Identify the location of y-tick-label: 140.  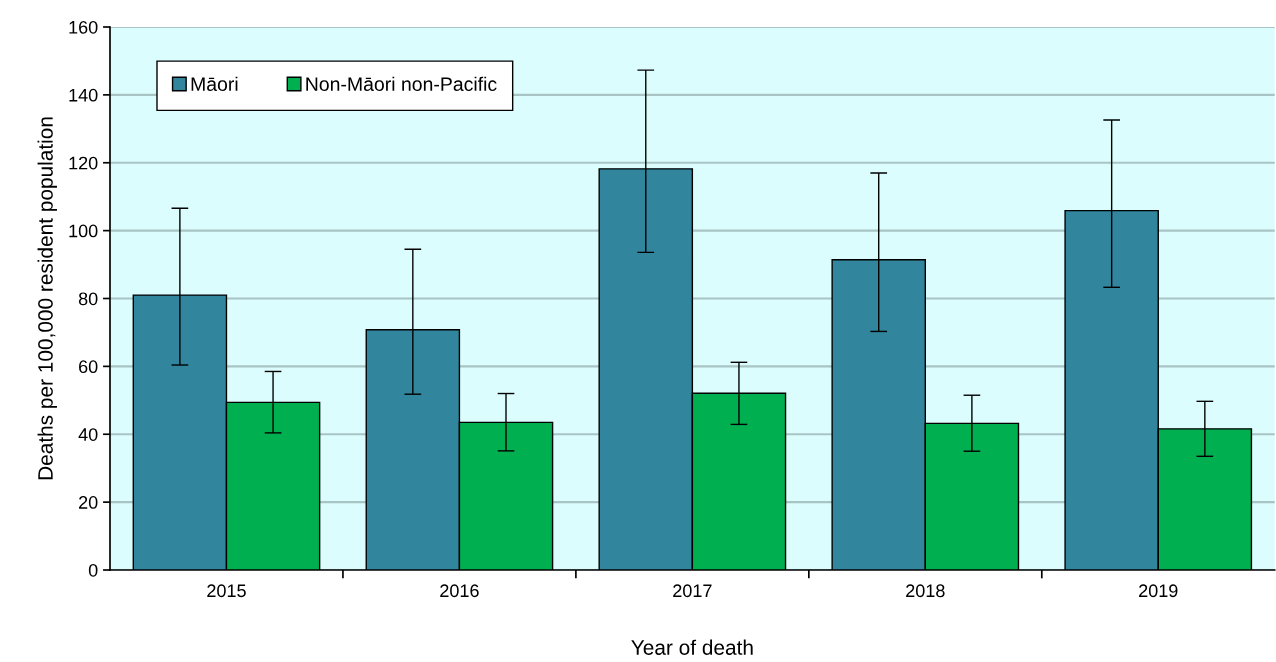
(83, 95).